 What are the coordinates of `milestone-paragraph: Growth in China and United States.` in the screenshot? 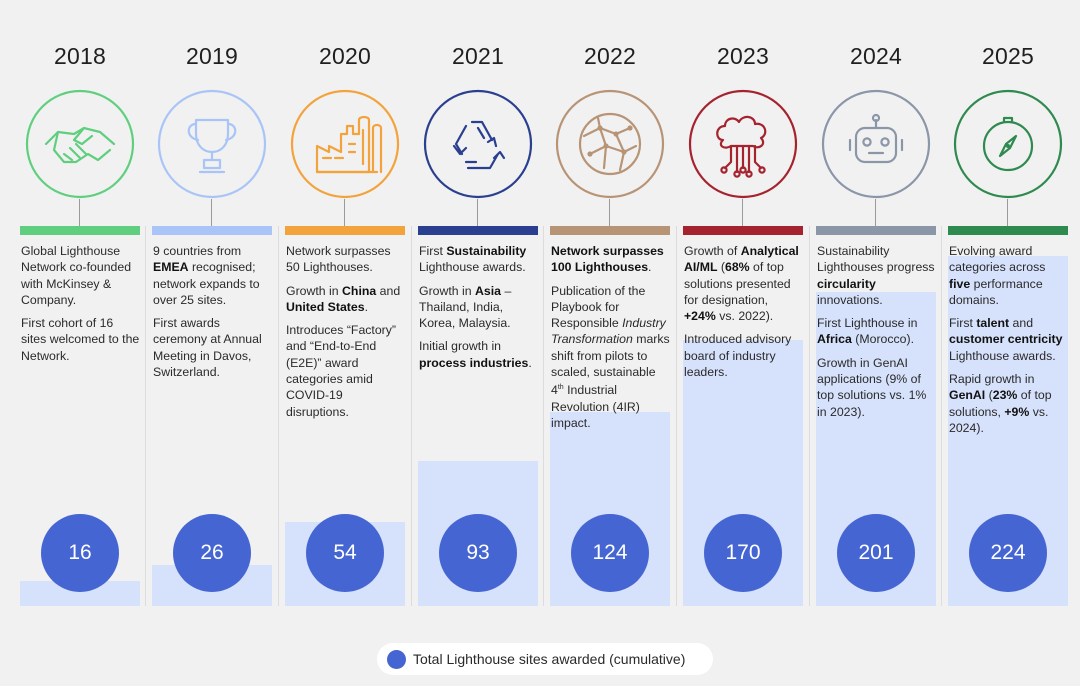 It's located at (345, 299).